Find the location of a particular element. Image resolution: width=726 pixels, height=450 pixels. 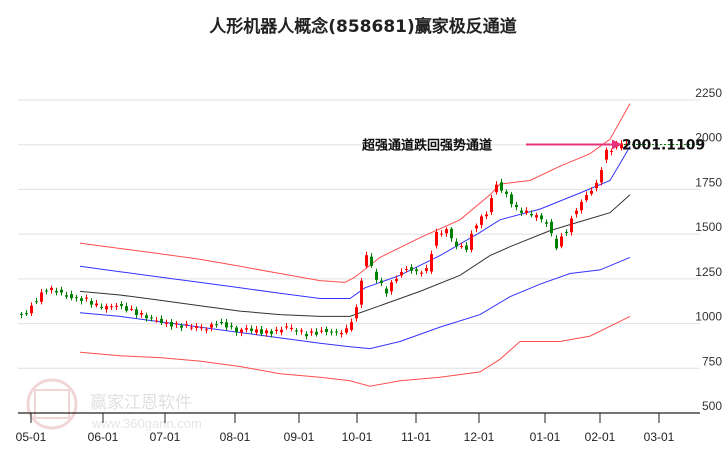

y-tick-label: 2250 is located at coordinates (708, 93).